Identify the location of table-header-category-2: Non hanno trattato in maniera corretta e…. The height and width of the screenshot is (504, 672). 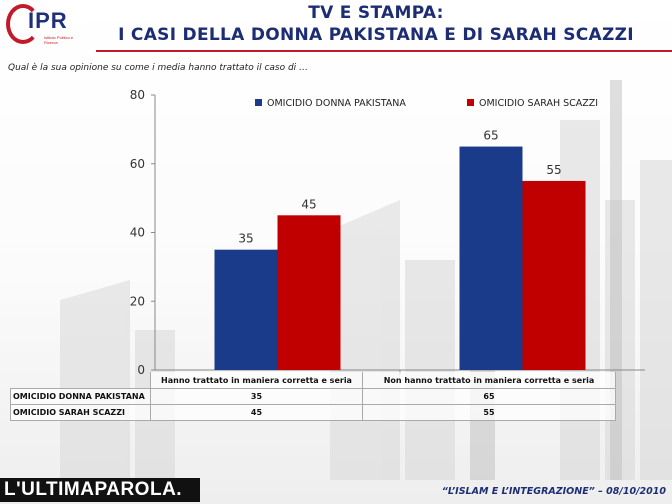
(489, 380).